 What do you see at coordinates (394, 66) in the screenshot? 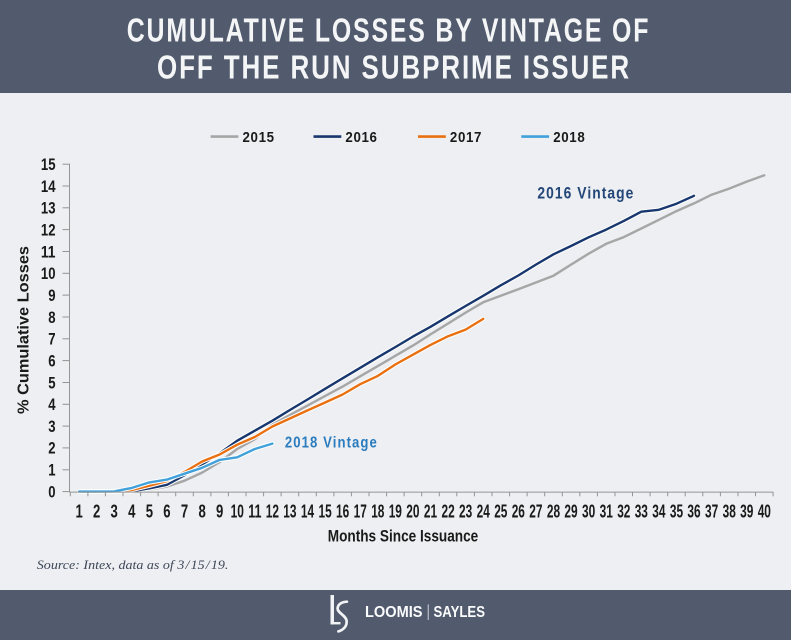
I see `svg-text: OFF THE RUN SUBPRIME ISSUER` at bounding box center [394, 66].